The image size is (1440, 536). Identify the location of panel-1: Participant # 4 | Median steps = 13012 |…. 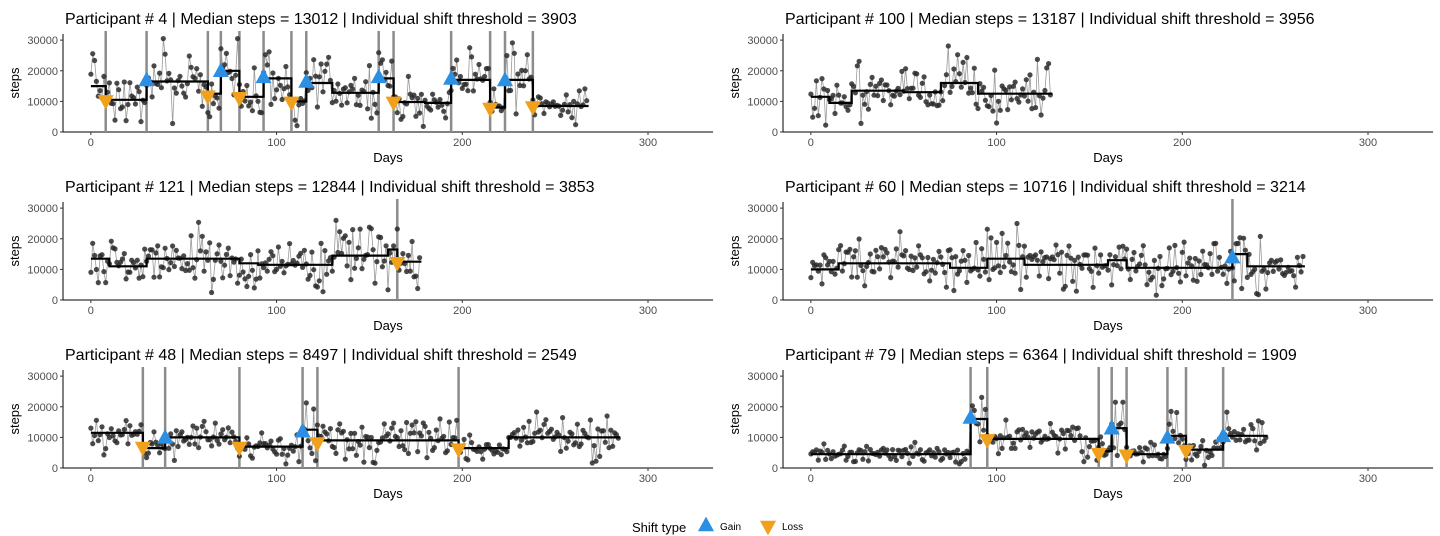
(360, 88).